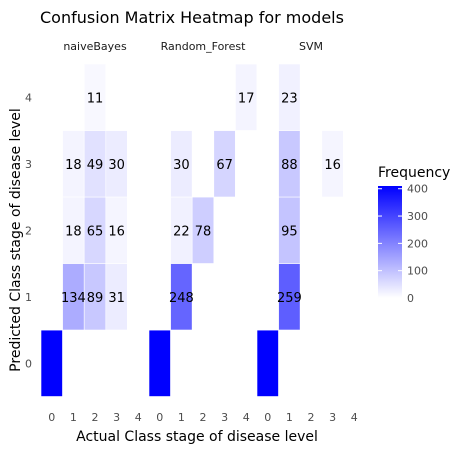 This screenshot has width=461, height=450. Describe the element at coordinates (73, 298) in the screenshot. I see `cell-value-label: 134` at that location.